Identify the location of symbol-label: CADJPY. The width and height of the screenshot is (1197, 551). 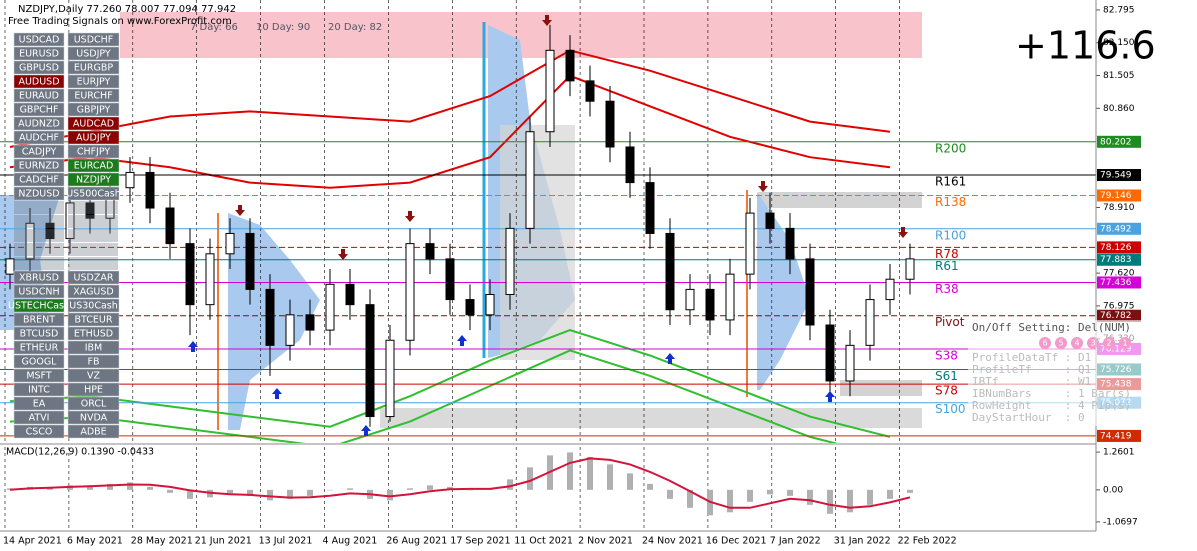
(39, 152).